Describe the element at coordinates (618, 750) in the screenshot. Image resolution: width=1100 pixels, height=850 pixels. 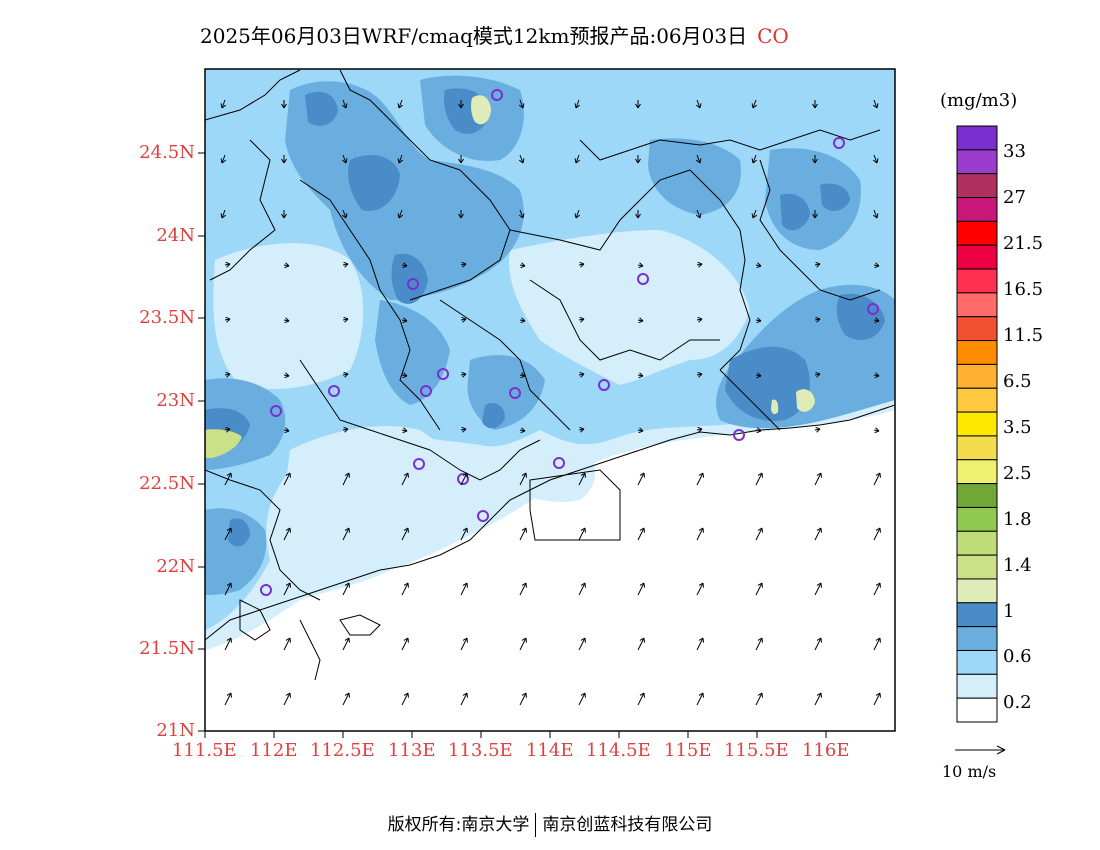
I see `lon-label: 114.5E` at that location.